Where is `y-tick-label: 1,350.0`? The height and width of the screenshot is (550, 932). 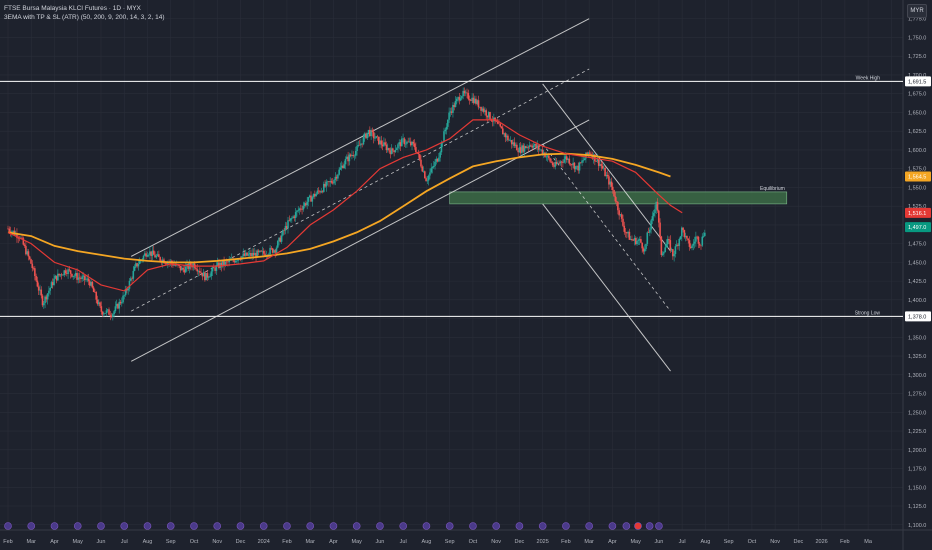
y-tick-label: 1,350.0 is located at coordinates (917, 338).